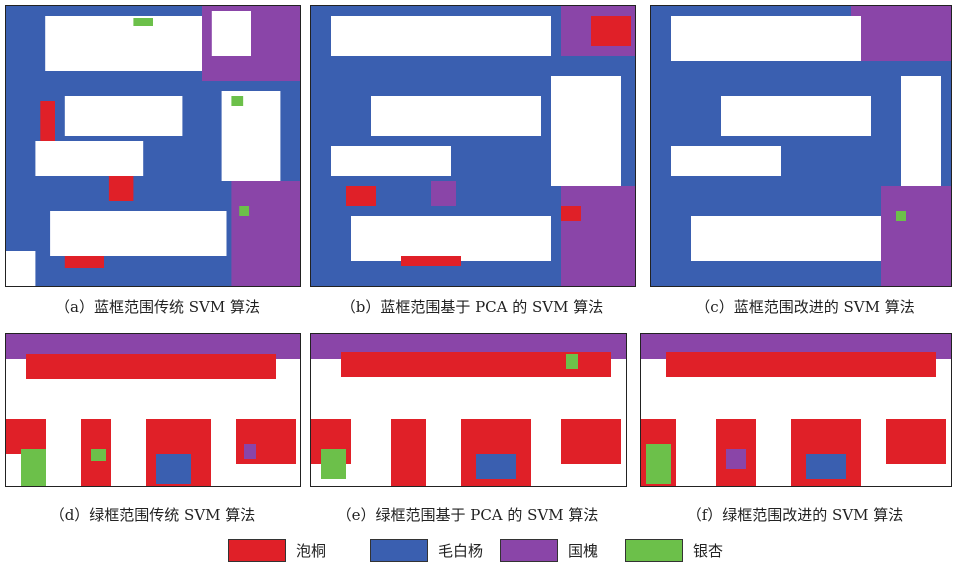  What do you see at coordinates (461, 550) in the screenshot?
I see `legend-label-poplar: 毛白杨` at bounding box center [461, 550].